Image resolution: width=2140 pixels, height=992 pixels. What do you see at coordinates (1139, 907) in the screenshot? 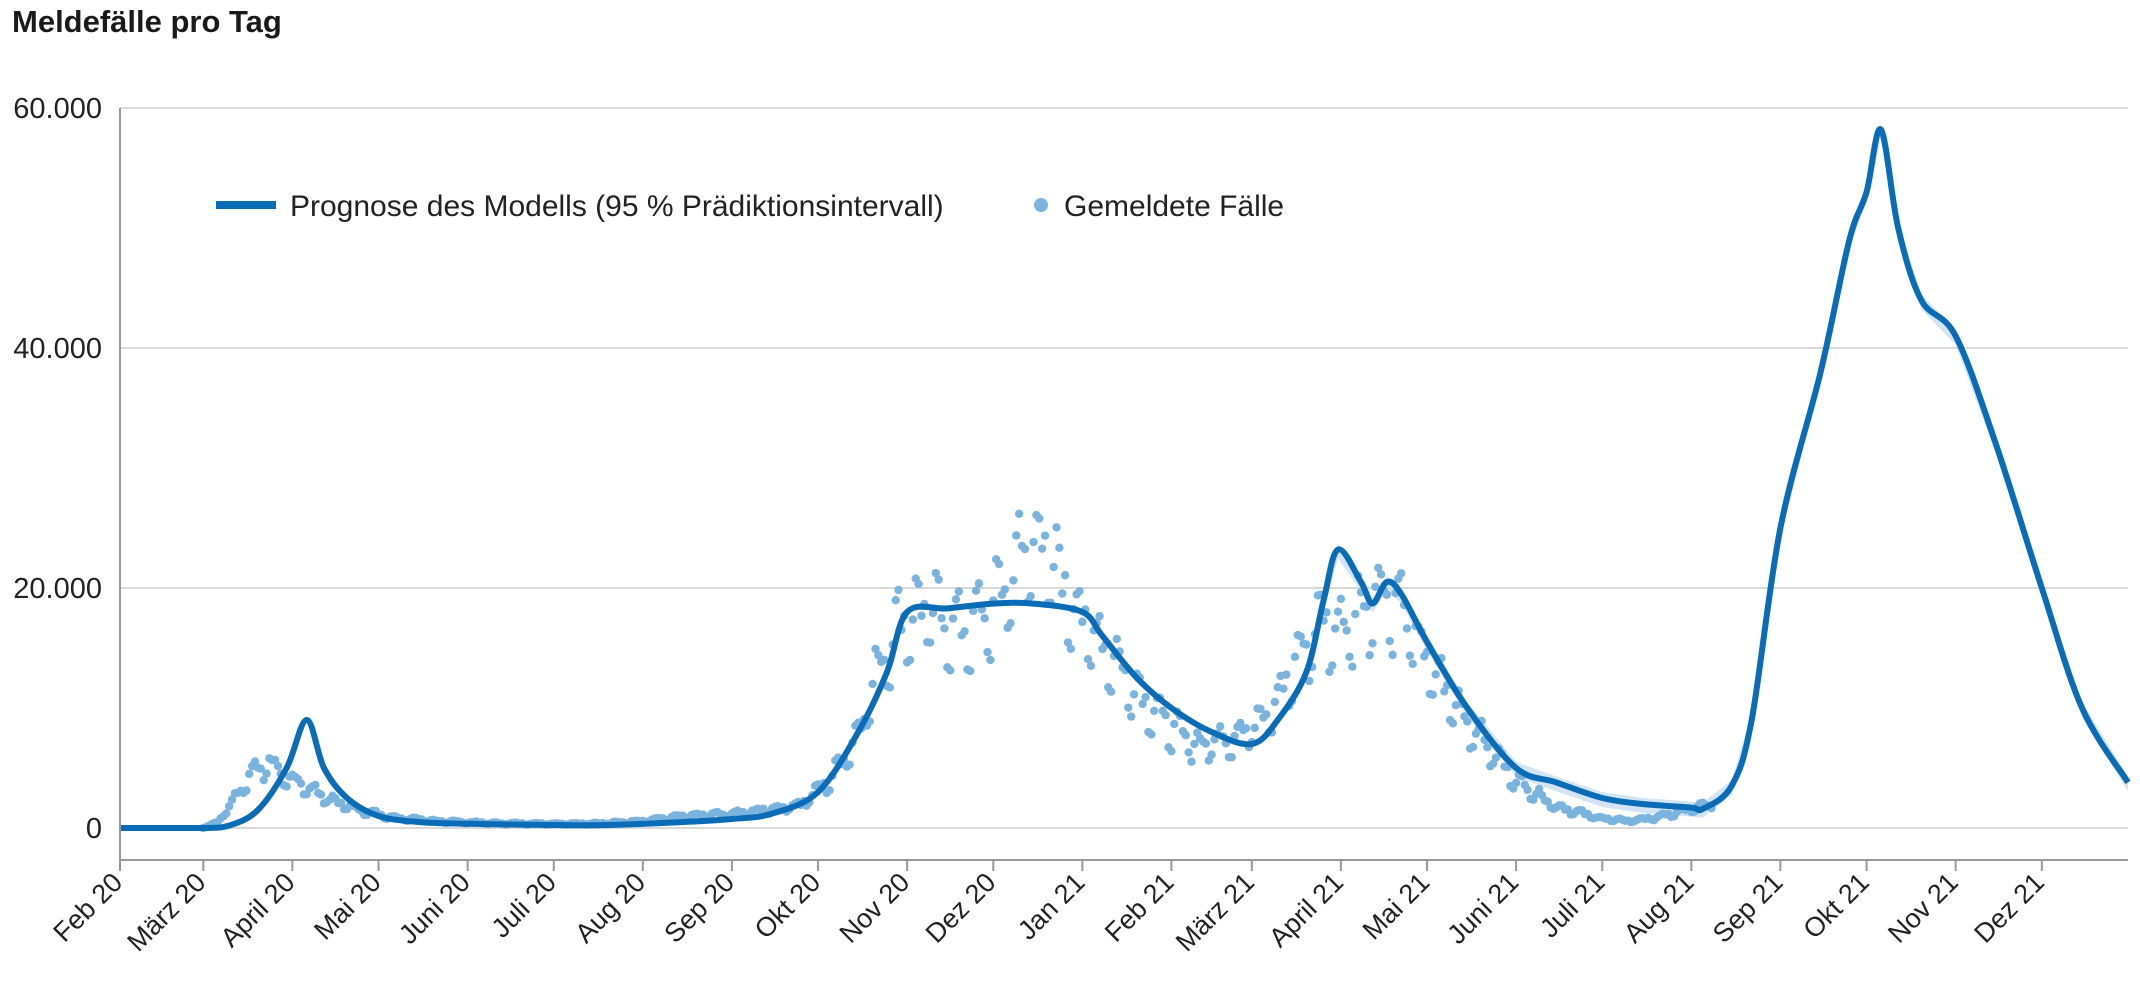
I see `x-tick-label: Feb 21` at bounding box center [1139, 907].